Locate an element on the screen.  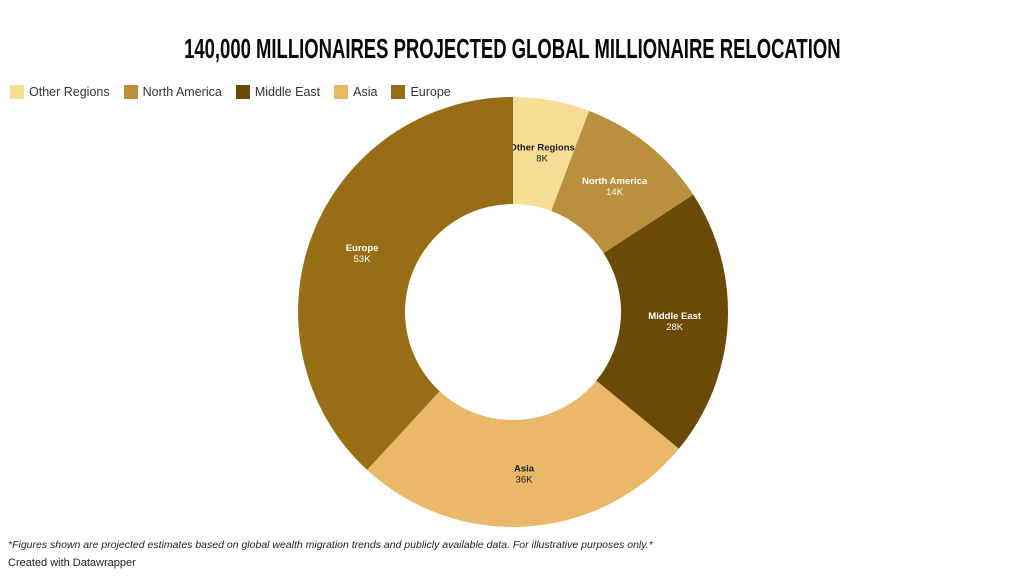
donut-slice-asia is located at coordinates (523, 453).